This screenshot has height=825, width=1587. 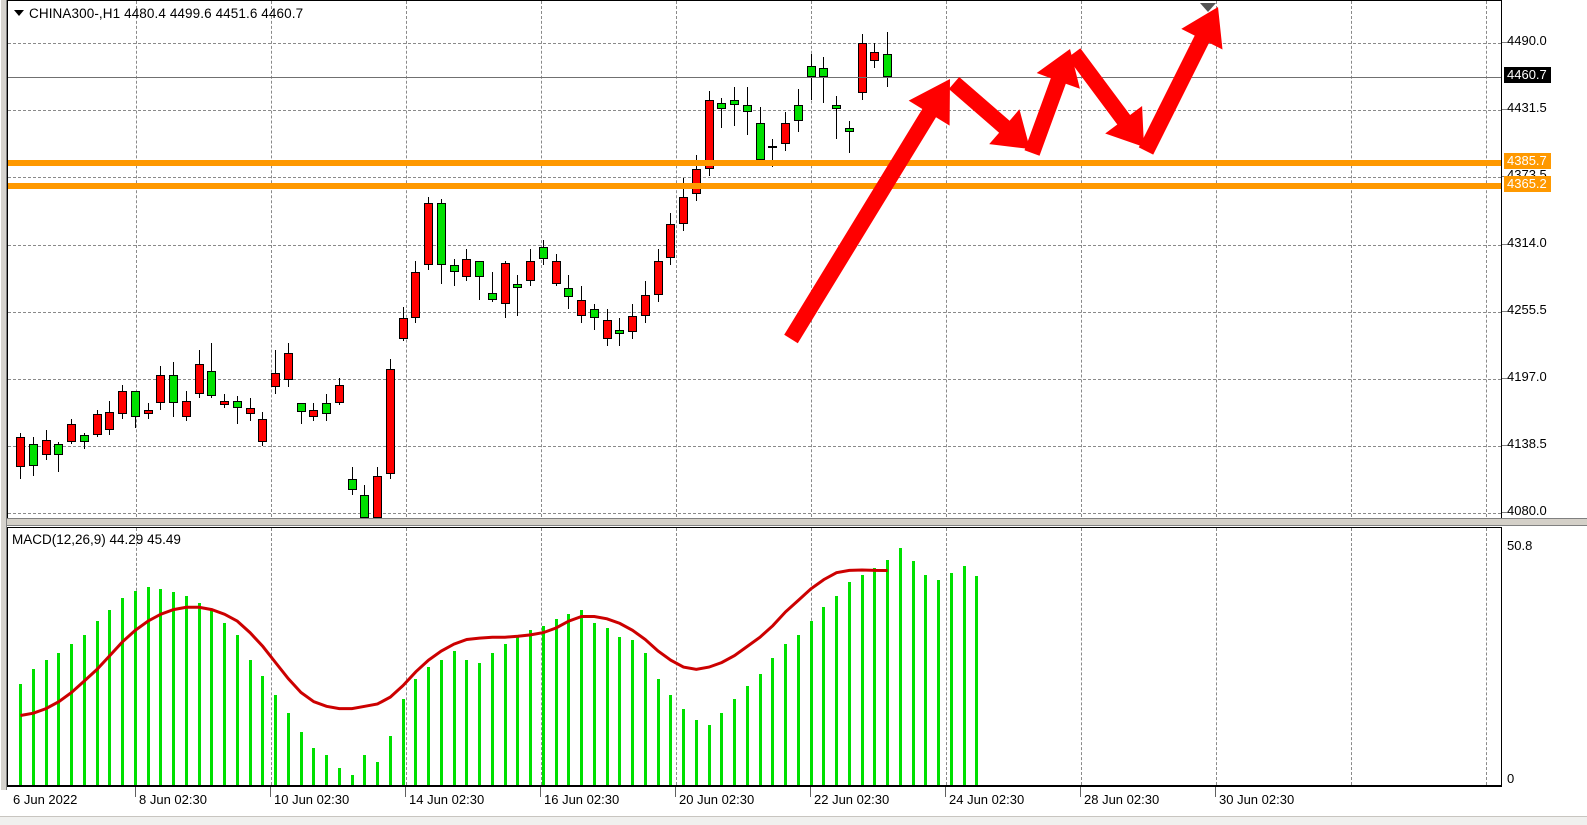 I want to click on level-price-tag-1: 4365.2, so click(x=1527, y=184).